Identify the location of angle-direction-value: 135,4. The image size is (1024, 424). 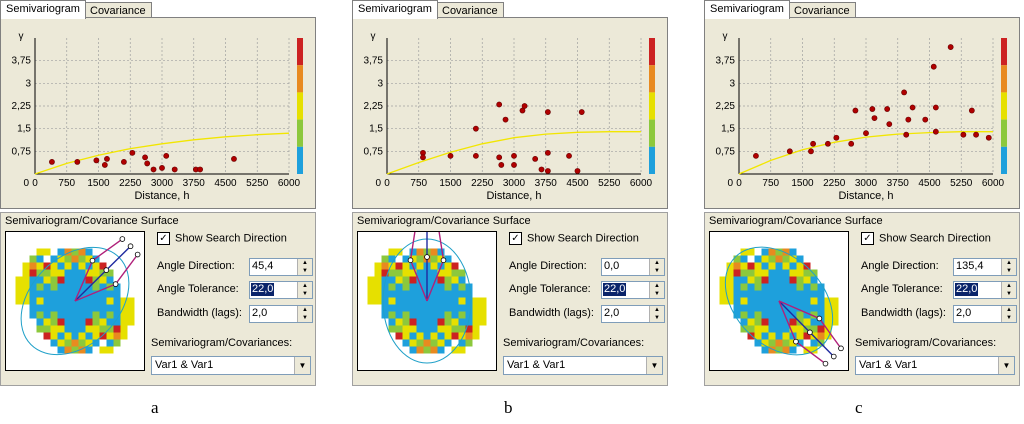
(970, 266).